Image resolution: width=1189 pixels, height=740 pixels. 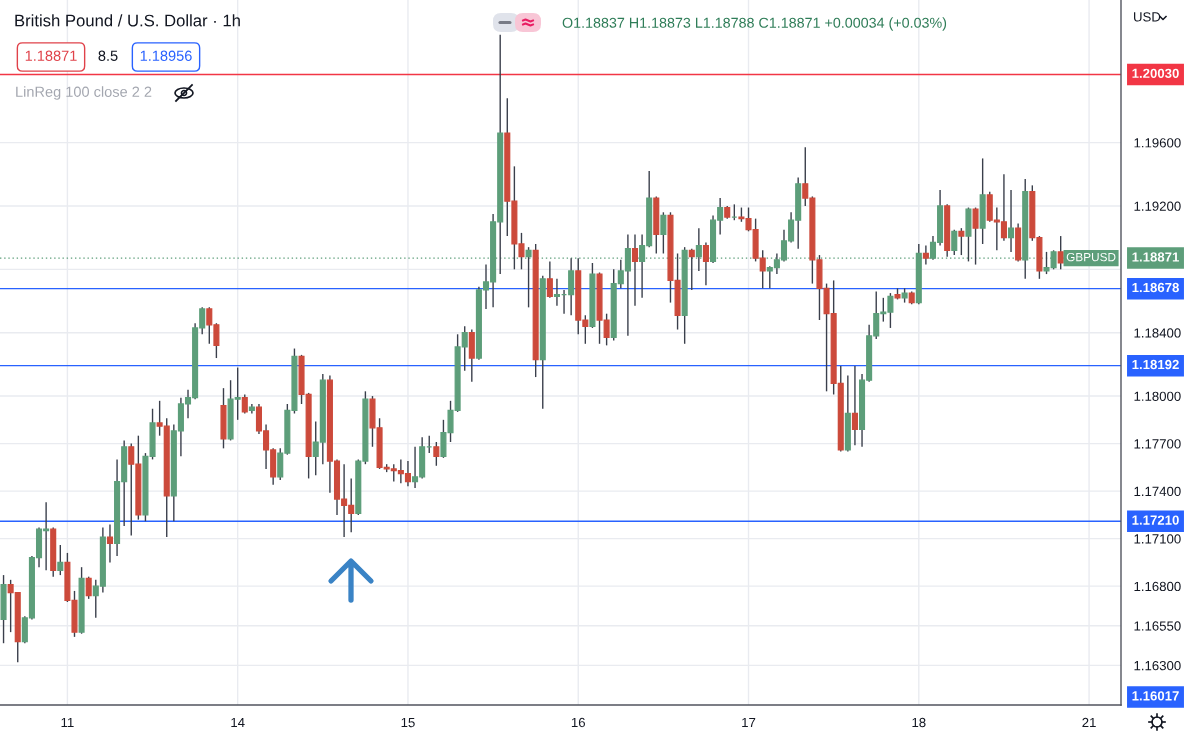 I want to click on x-tick-label: 15, so click(x=408, y=722).